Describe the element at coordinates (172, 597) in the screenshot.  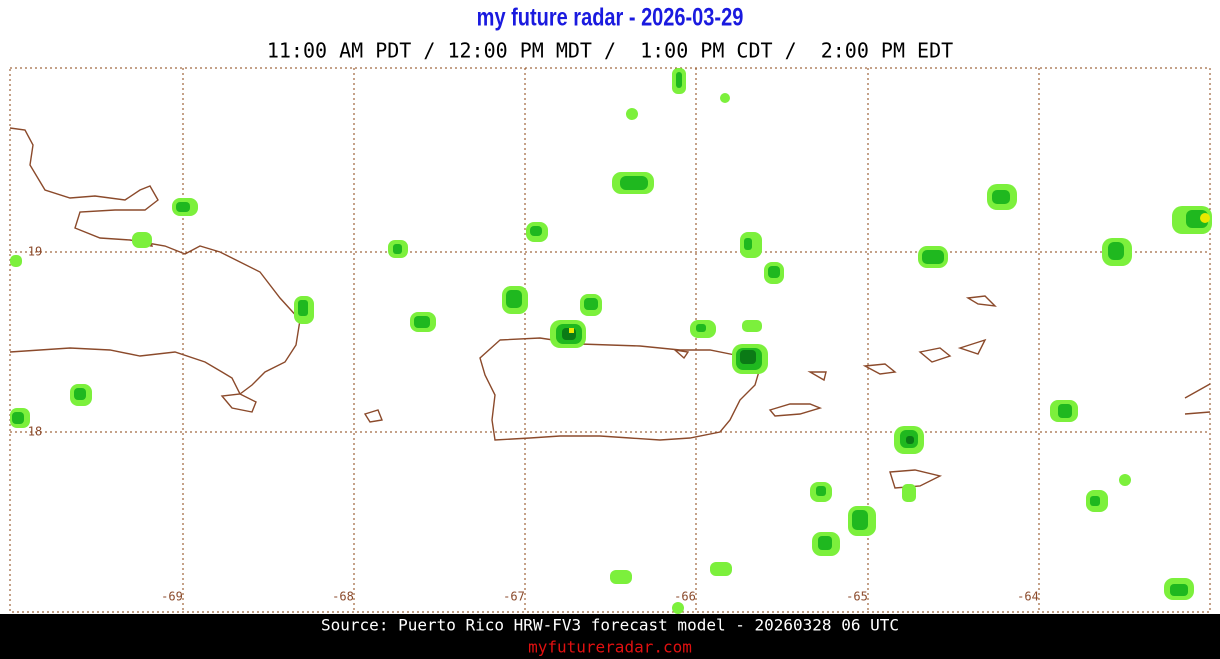
I see `lon-label: -69` at that location.